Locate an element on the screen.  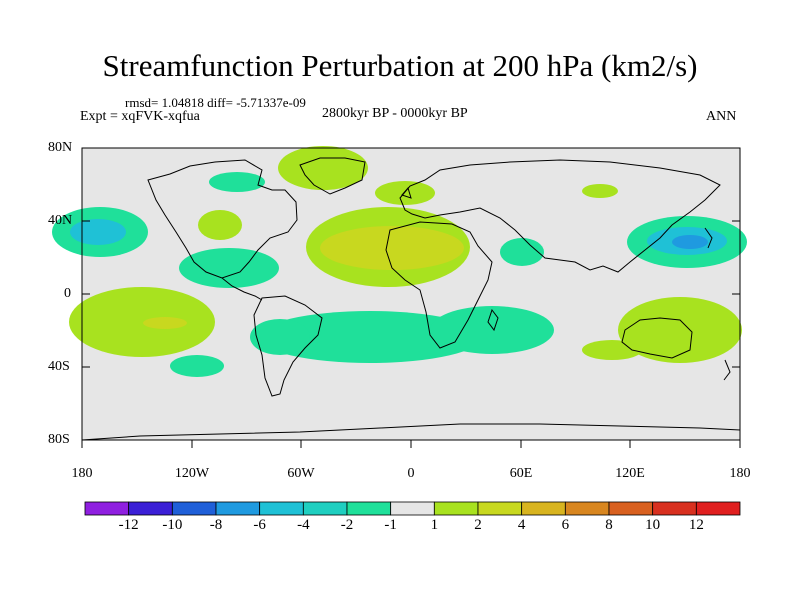
colorbar-label: -10 is located at coordinates (172, 525).